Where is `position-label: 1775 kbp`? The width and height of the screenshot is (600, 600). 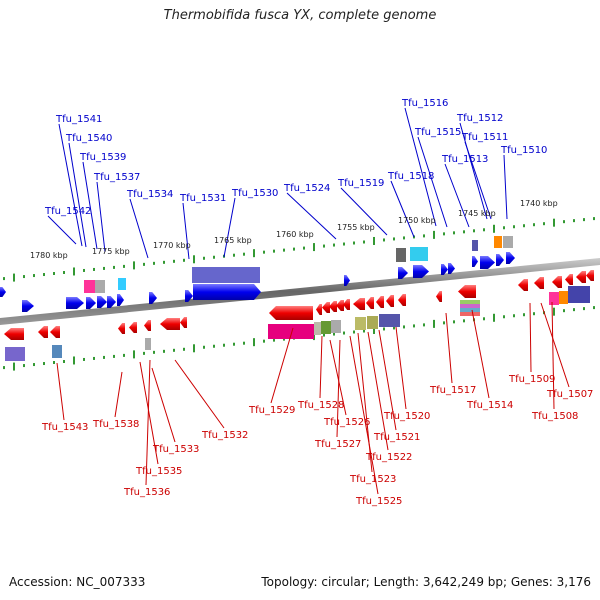 position-label: 1775 kbp is located at coordinates (111, 251).